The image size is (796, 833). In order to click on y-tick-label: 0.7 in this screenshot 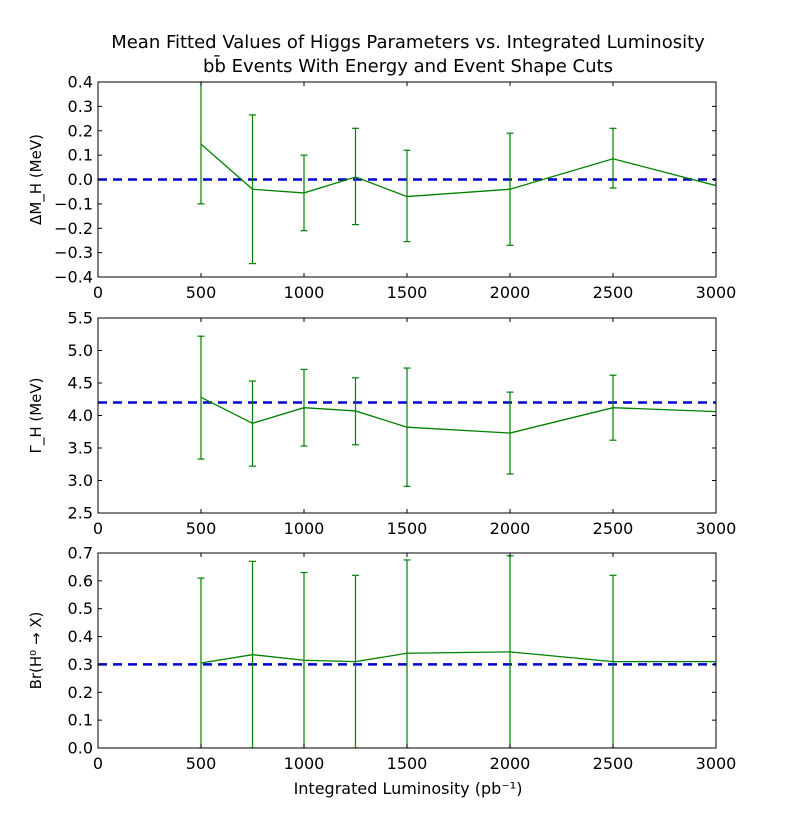, I will do `click(80, 553)`.